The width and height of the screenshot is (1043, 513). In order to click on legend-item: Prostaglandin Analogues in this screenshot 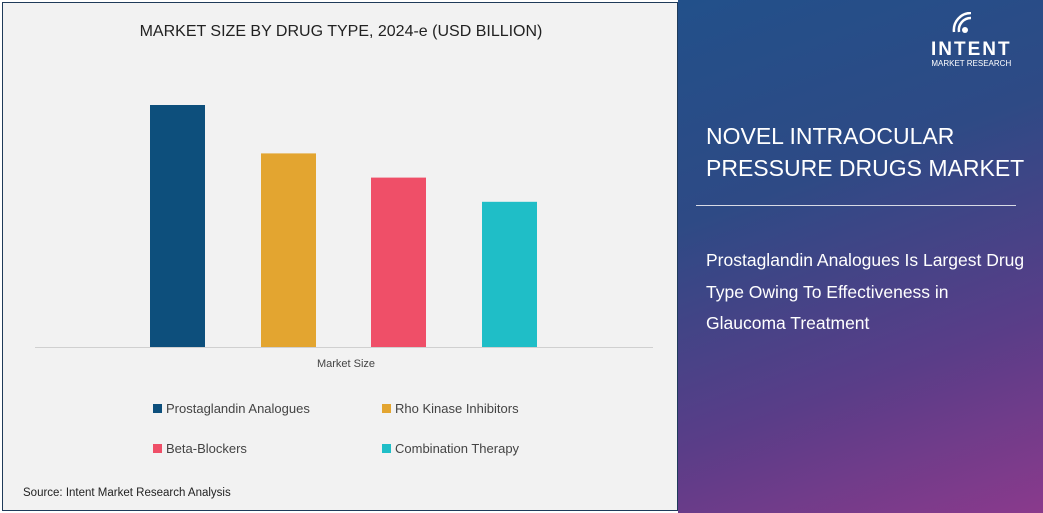, I will do `click(231, 408)`.